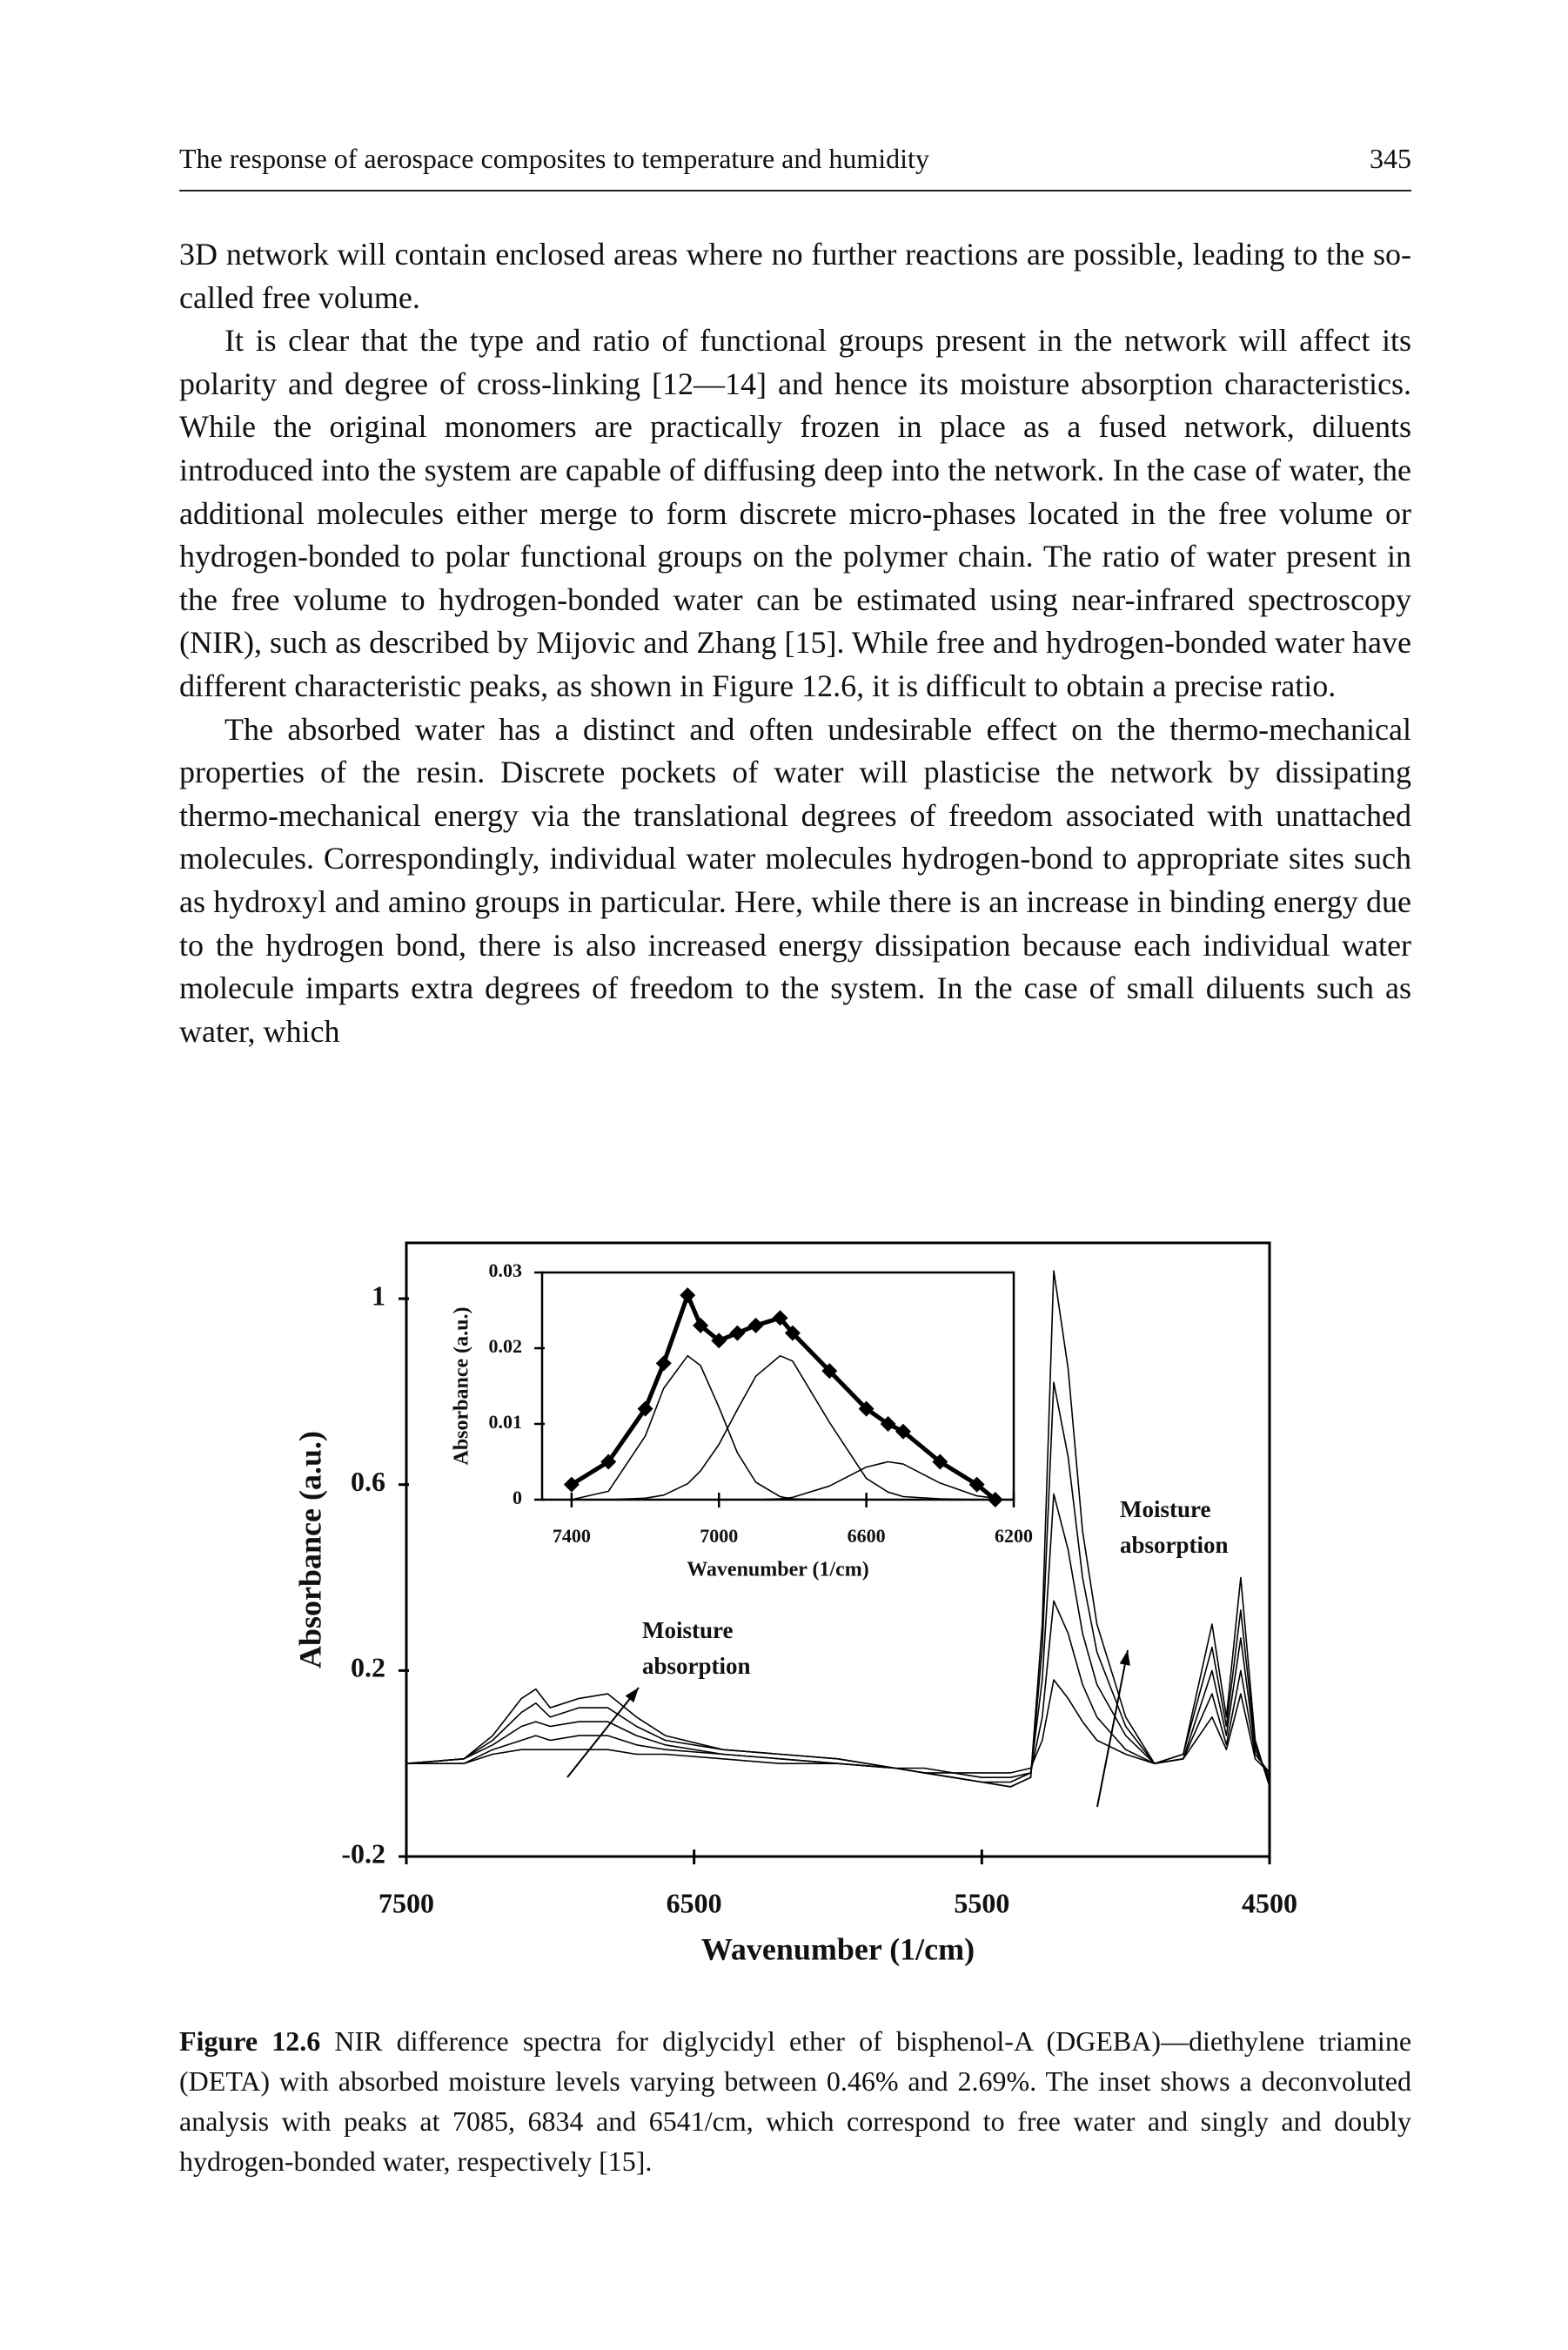 The width and height of the screenshot is (1568, 2350). Describe the element at coordinates (379, 1295) in the screenshot. I see `y-tick-label: 1` at that location.